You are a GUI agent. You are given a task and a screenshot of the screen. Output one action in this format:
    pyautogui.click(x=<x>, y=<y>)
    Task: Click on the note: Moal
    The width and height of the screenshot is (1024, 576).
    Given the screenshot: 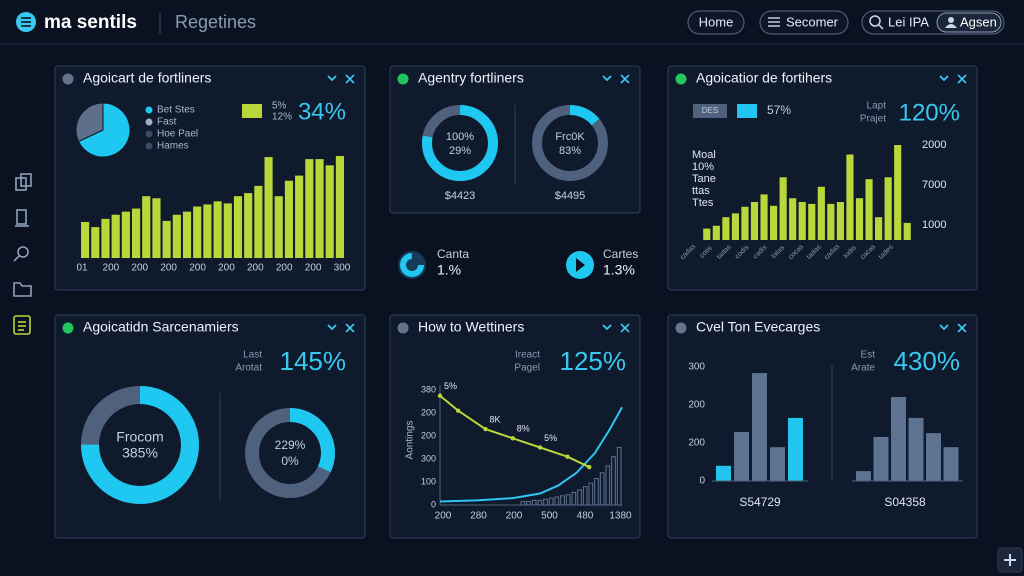 What is the action you would take?
    pyautogui.click(x=704, y=155)
    